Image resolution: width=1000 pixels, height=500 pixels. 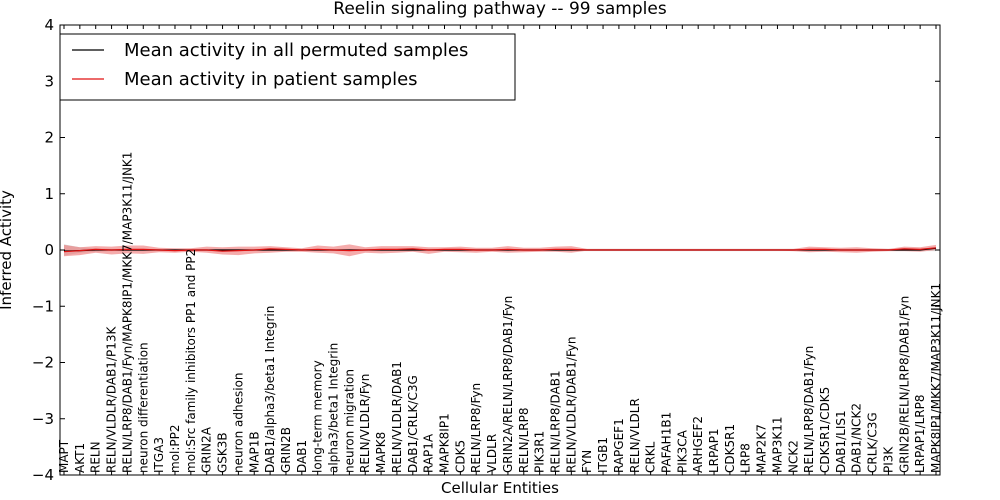 I want to click on x-tick-label: MAP2K7, so click(x=762, y=448).